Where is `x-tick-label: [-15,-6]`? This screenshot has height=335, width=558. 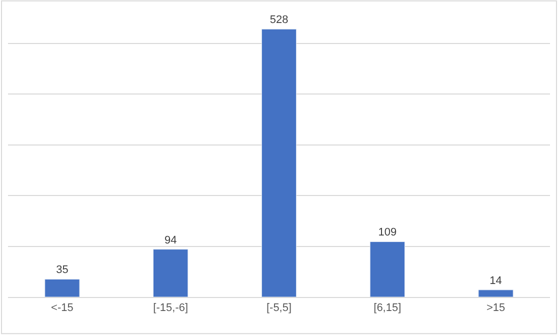 x-tick-label: [-15,-6] is located at coordinates (170, 308).